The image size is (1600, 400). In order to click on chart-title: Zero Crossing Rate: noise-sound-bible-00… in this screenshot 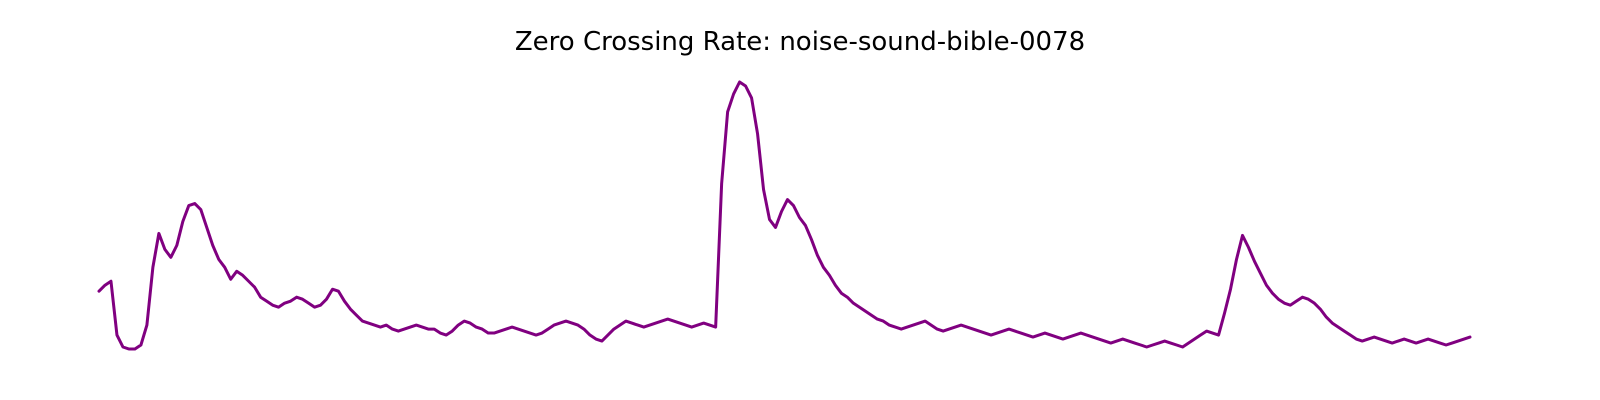, I will do `click(800, 42)`.